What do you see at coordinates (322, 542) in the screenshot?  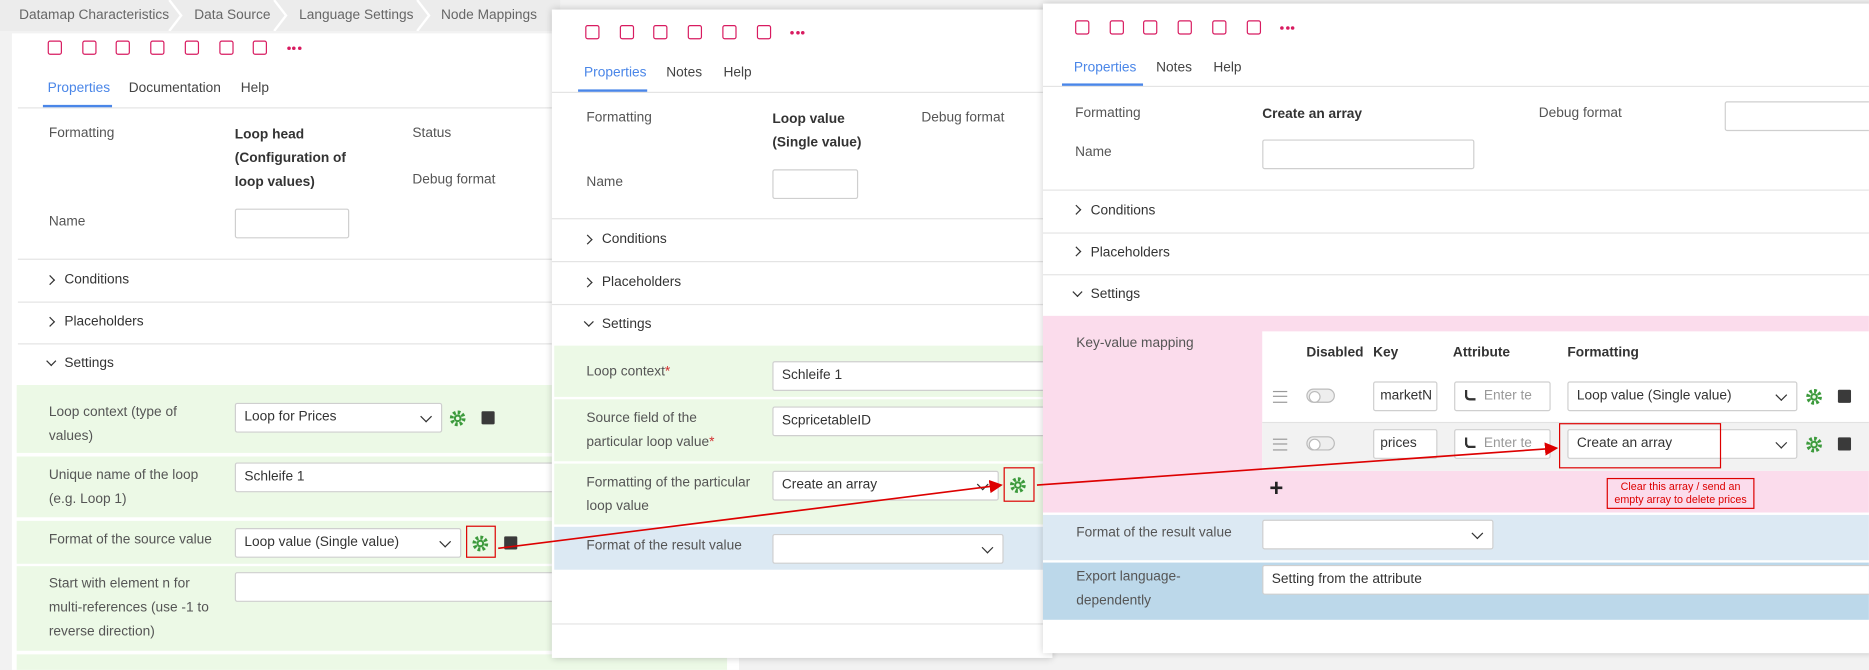 I see `select-value: Loop value (Single value)` at bounding box center [322, 542].